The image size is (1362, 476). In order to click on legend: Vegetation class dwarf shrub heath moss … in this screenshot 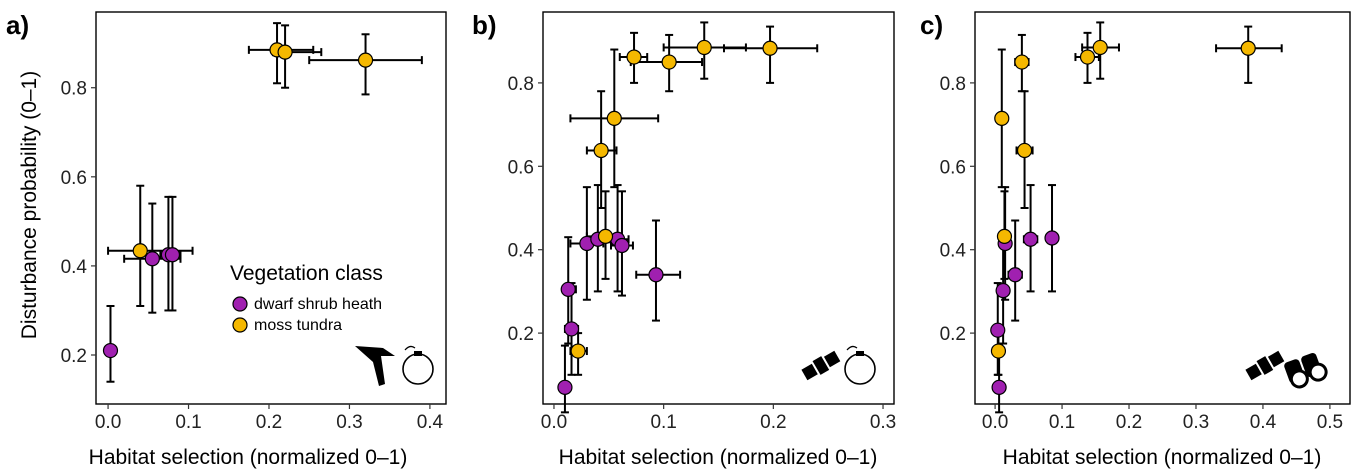, I will do `click(306, 298)`.